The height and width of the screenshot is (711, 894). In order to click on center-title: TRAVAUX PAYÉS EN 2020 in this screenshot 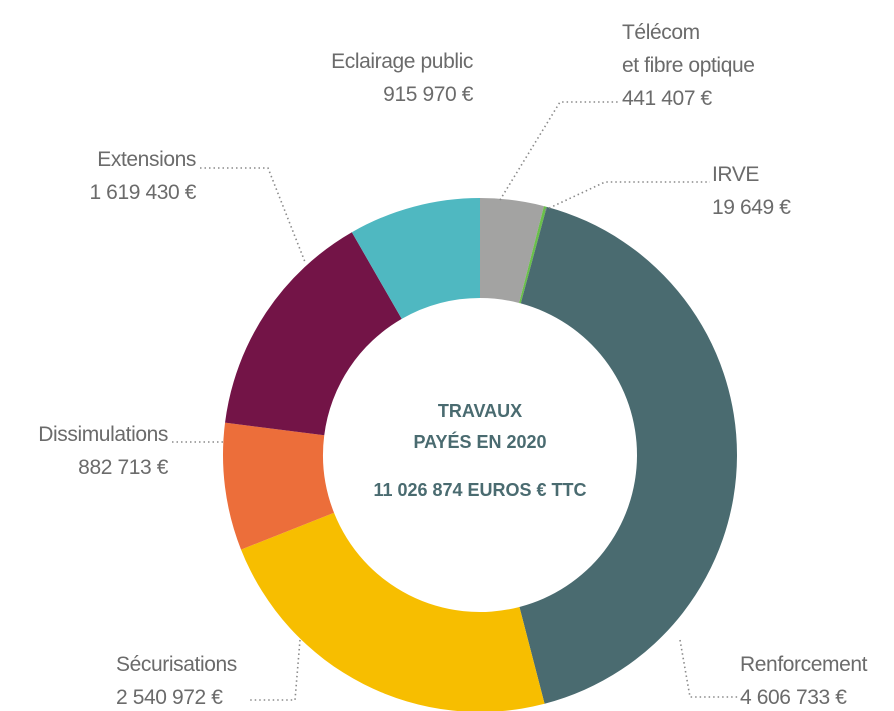, I will do `click(480, 426)`.